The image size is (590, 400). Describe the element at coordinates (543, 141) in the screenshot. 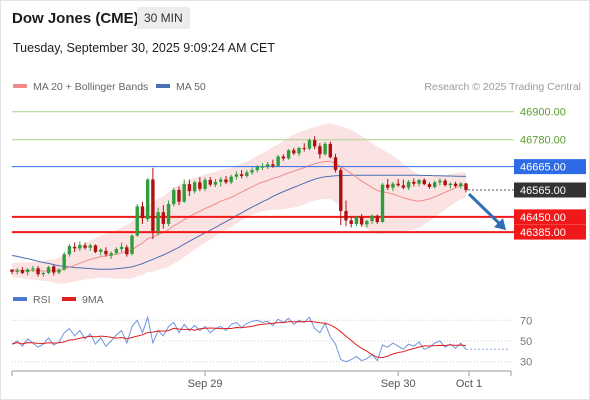

I see `level-label-46780.00: 46780.00` at that location.